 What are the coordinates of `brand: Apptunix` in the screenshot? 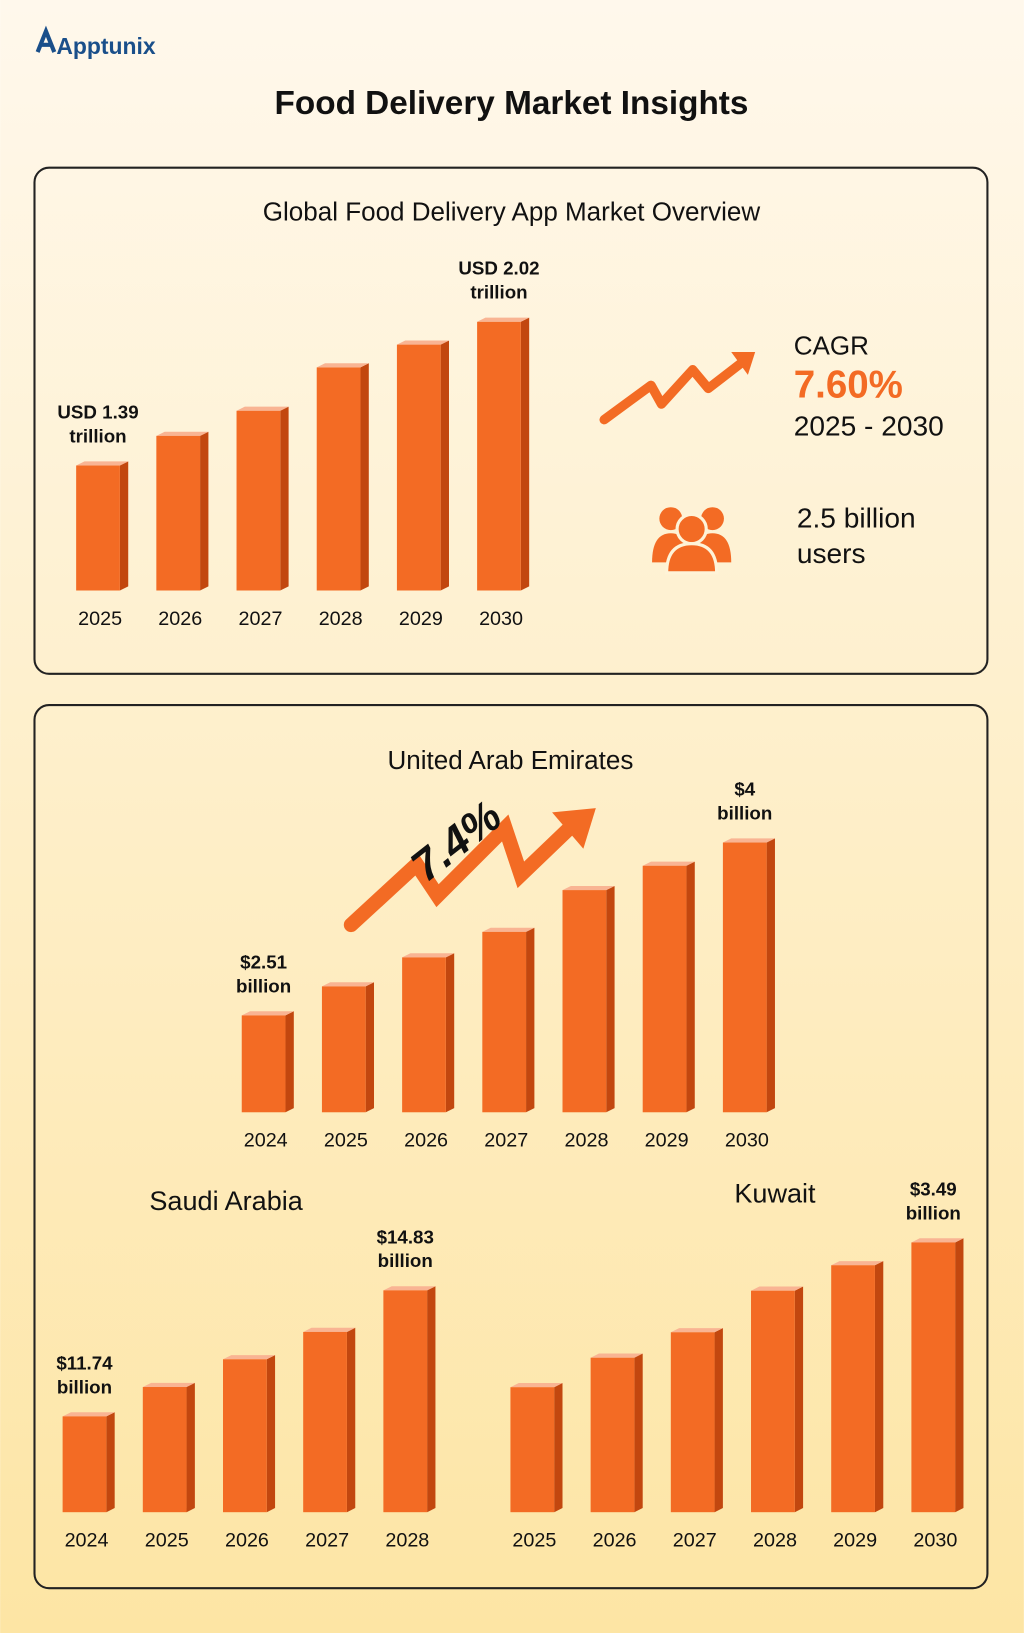 It's located at (106, 46).